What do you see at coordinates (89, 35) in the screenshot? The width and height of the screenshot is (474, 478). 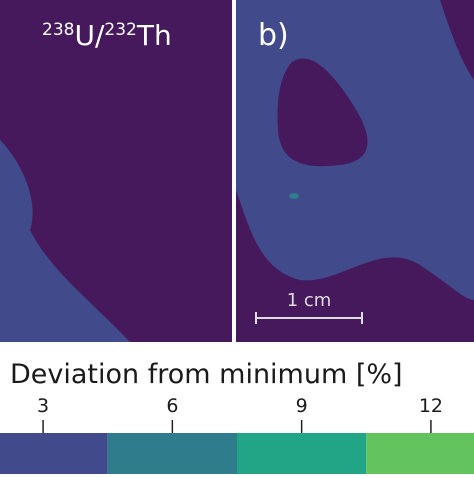 I see `element: U/` at bounding box center [89, 35].